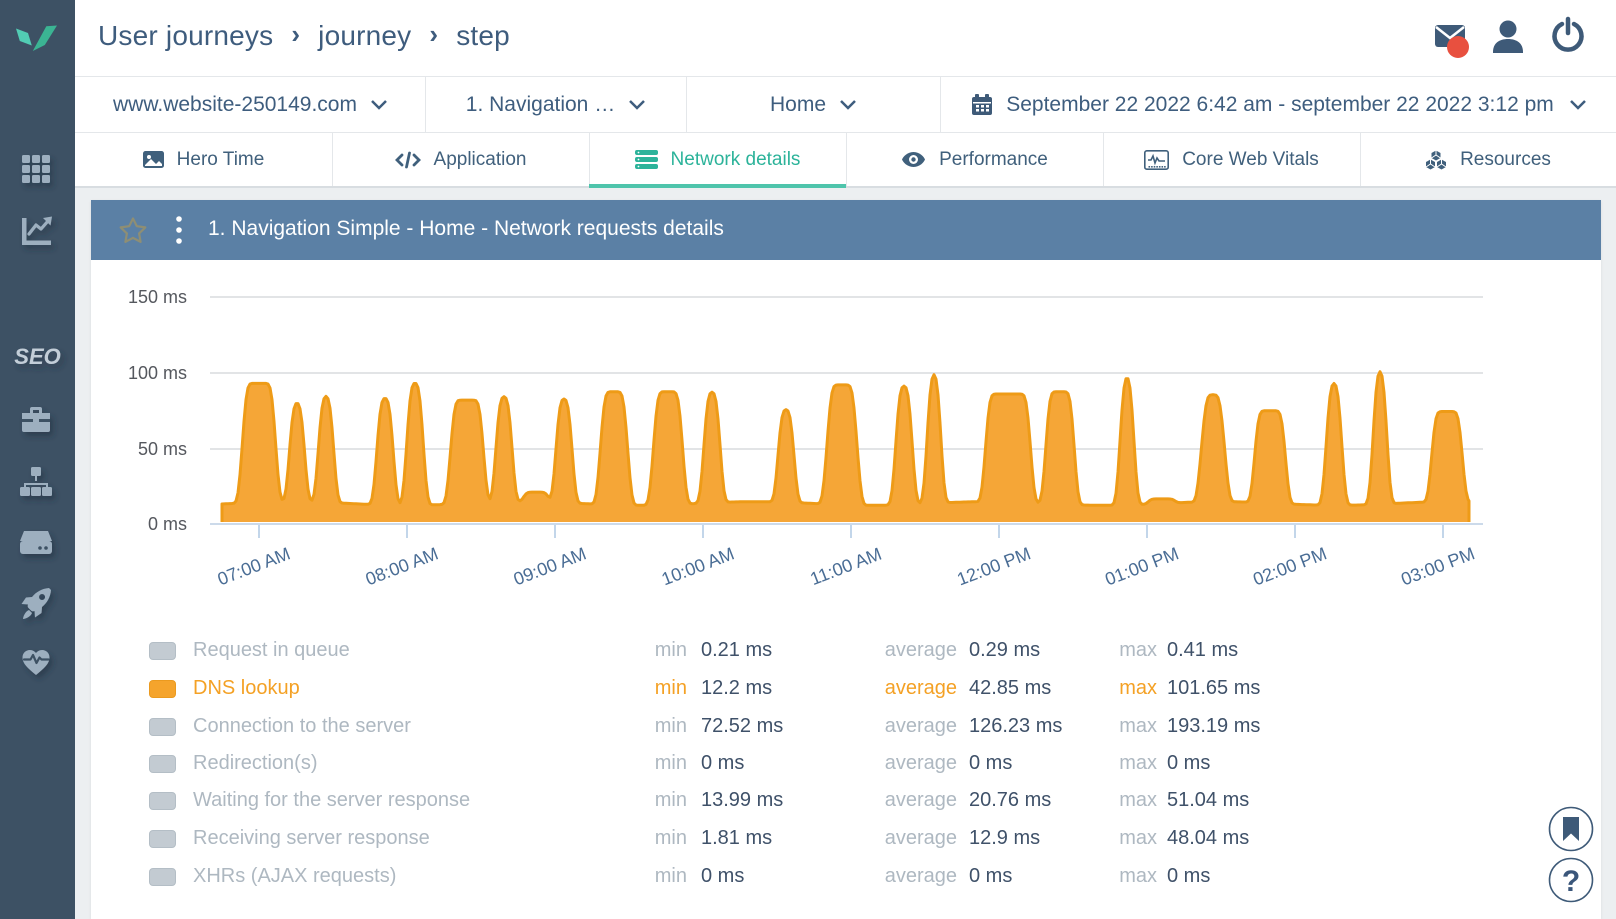 Image resolution: width=1616 pixels, height=919 pixels. I want to click on svg-text: 100 ms, so click(157, 373).